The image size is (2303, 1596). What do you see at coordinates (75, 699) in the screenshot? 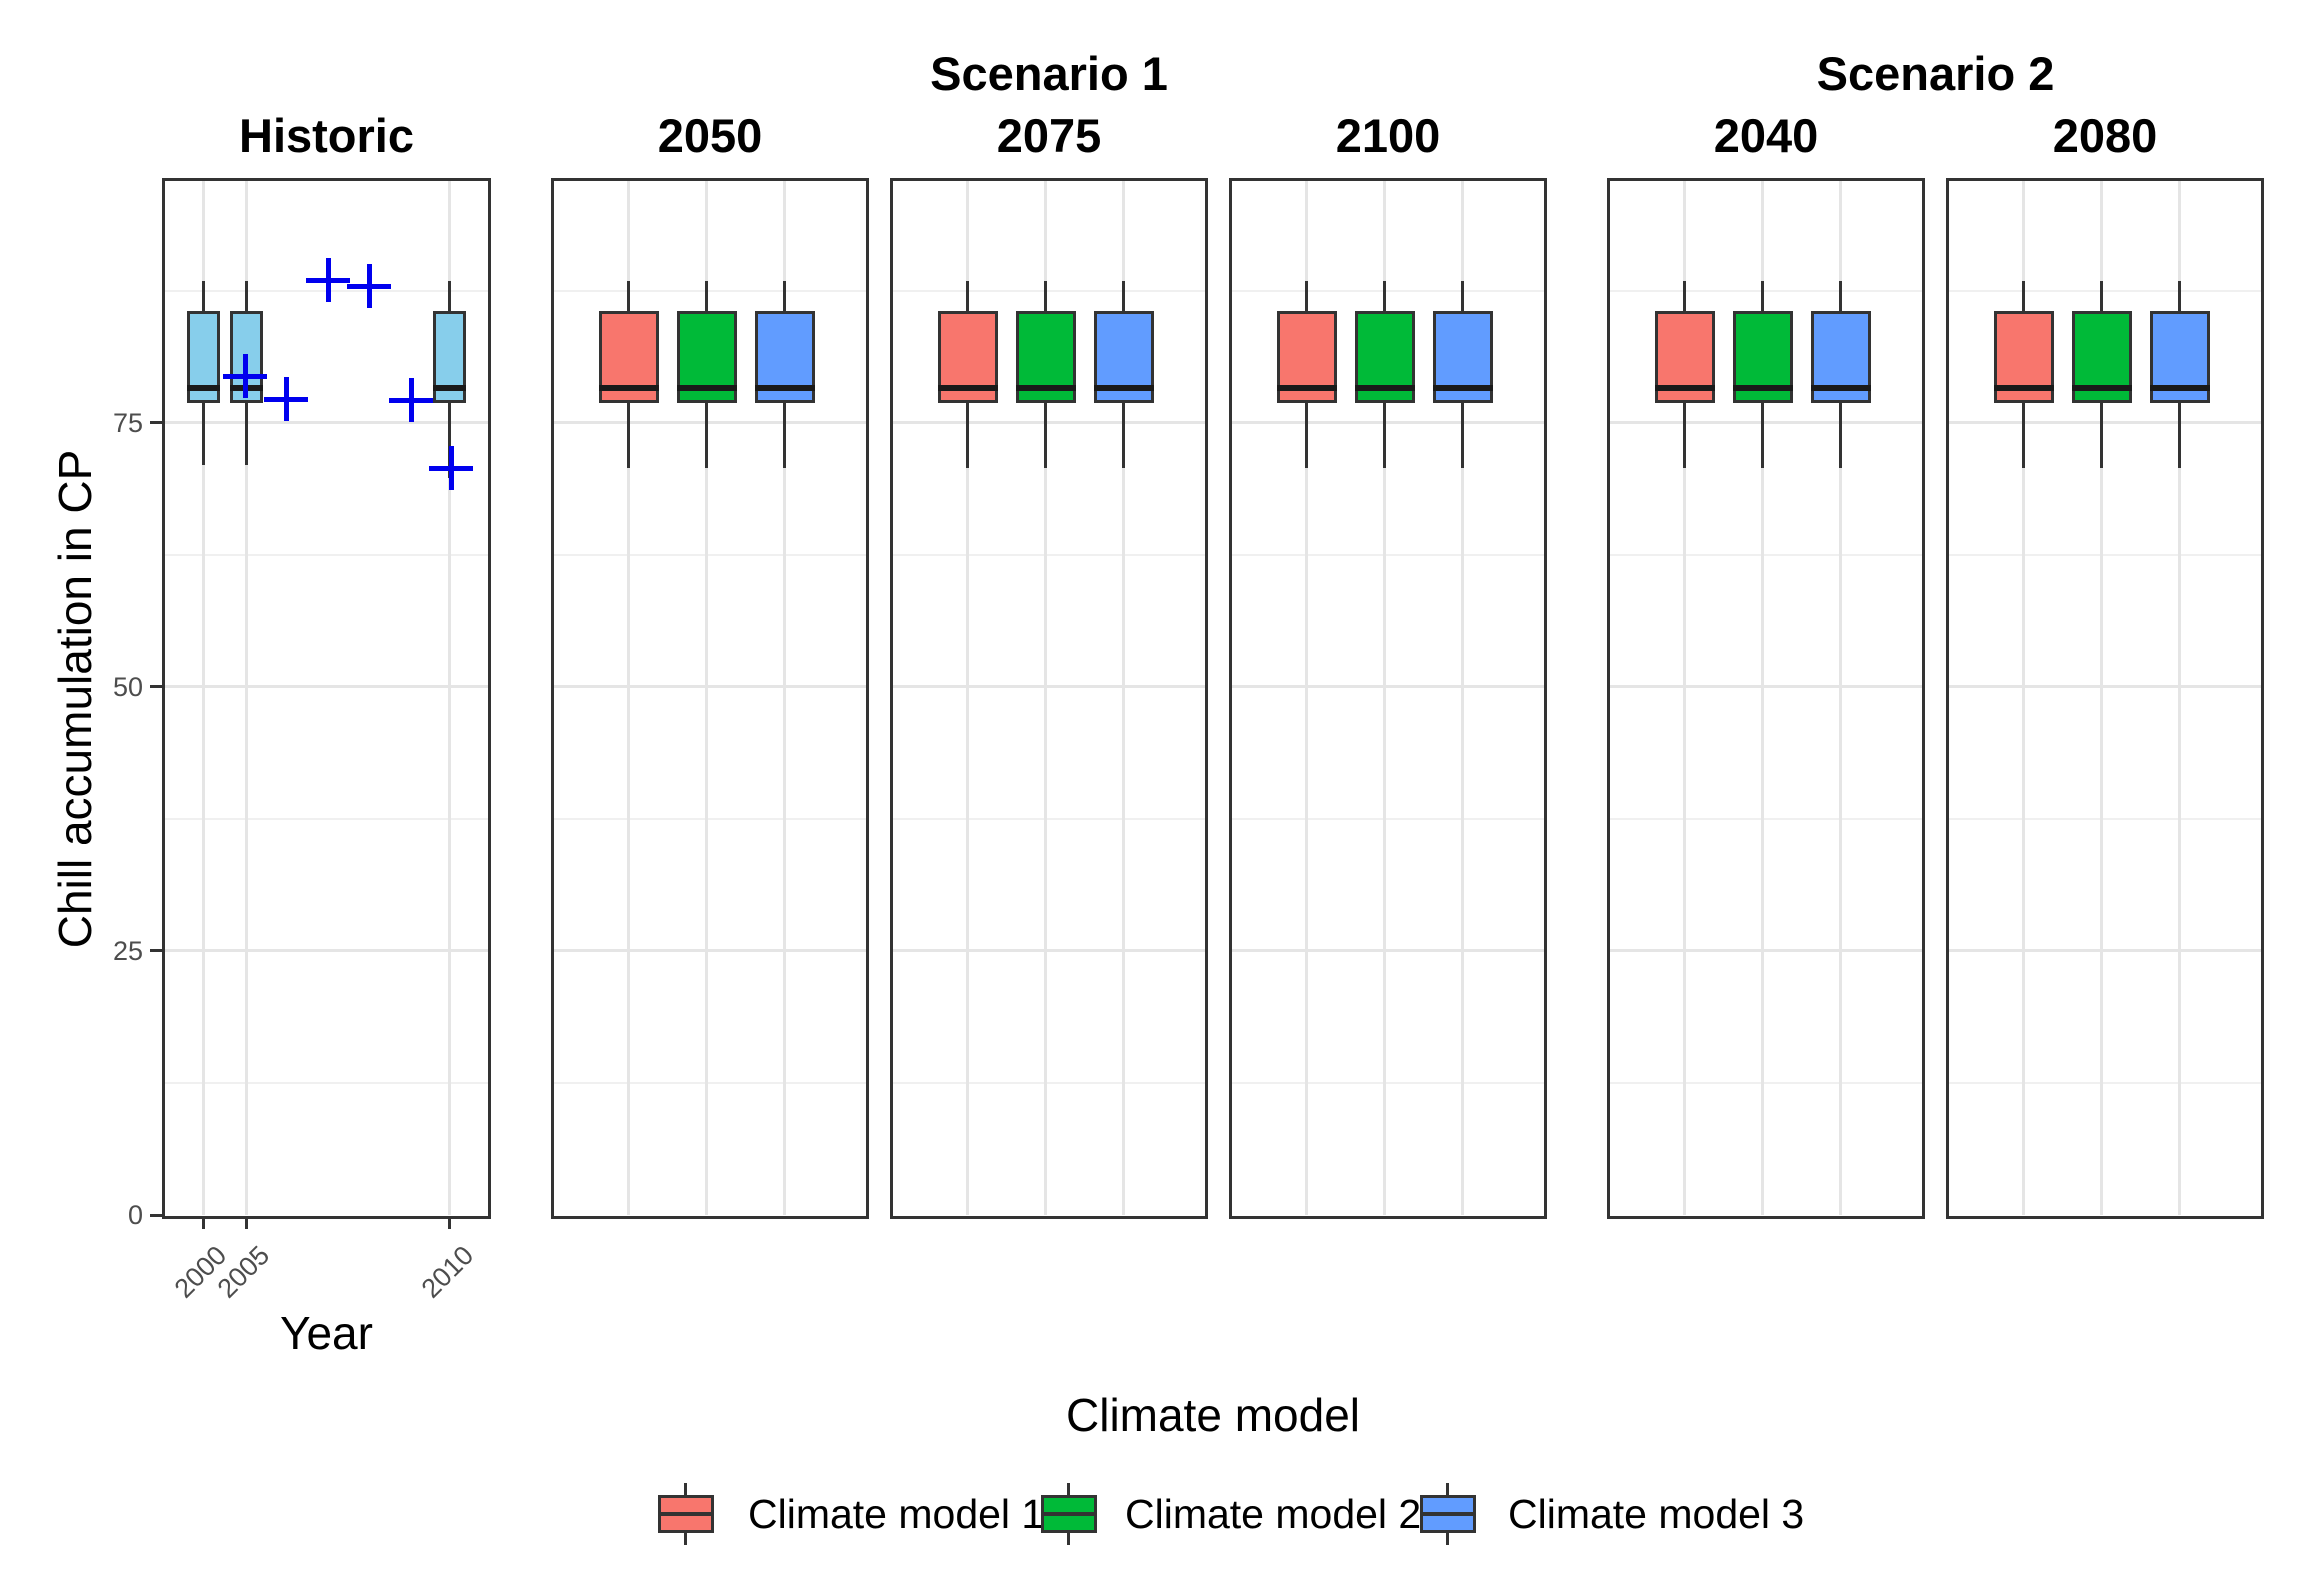
I see `y-axis-title: Chill accumulation in CP` at bounding box center [75, 699].